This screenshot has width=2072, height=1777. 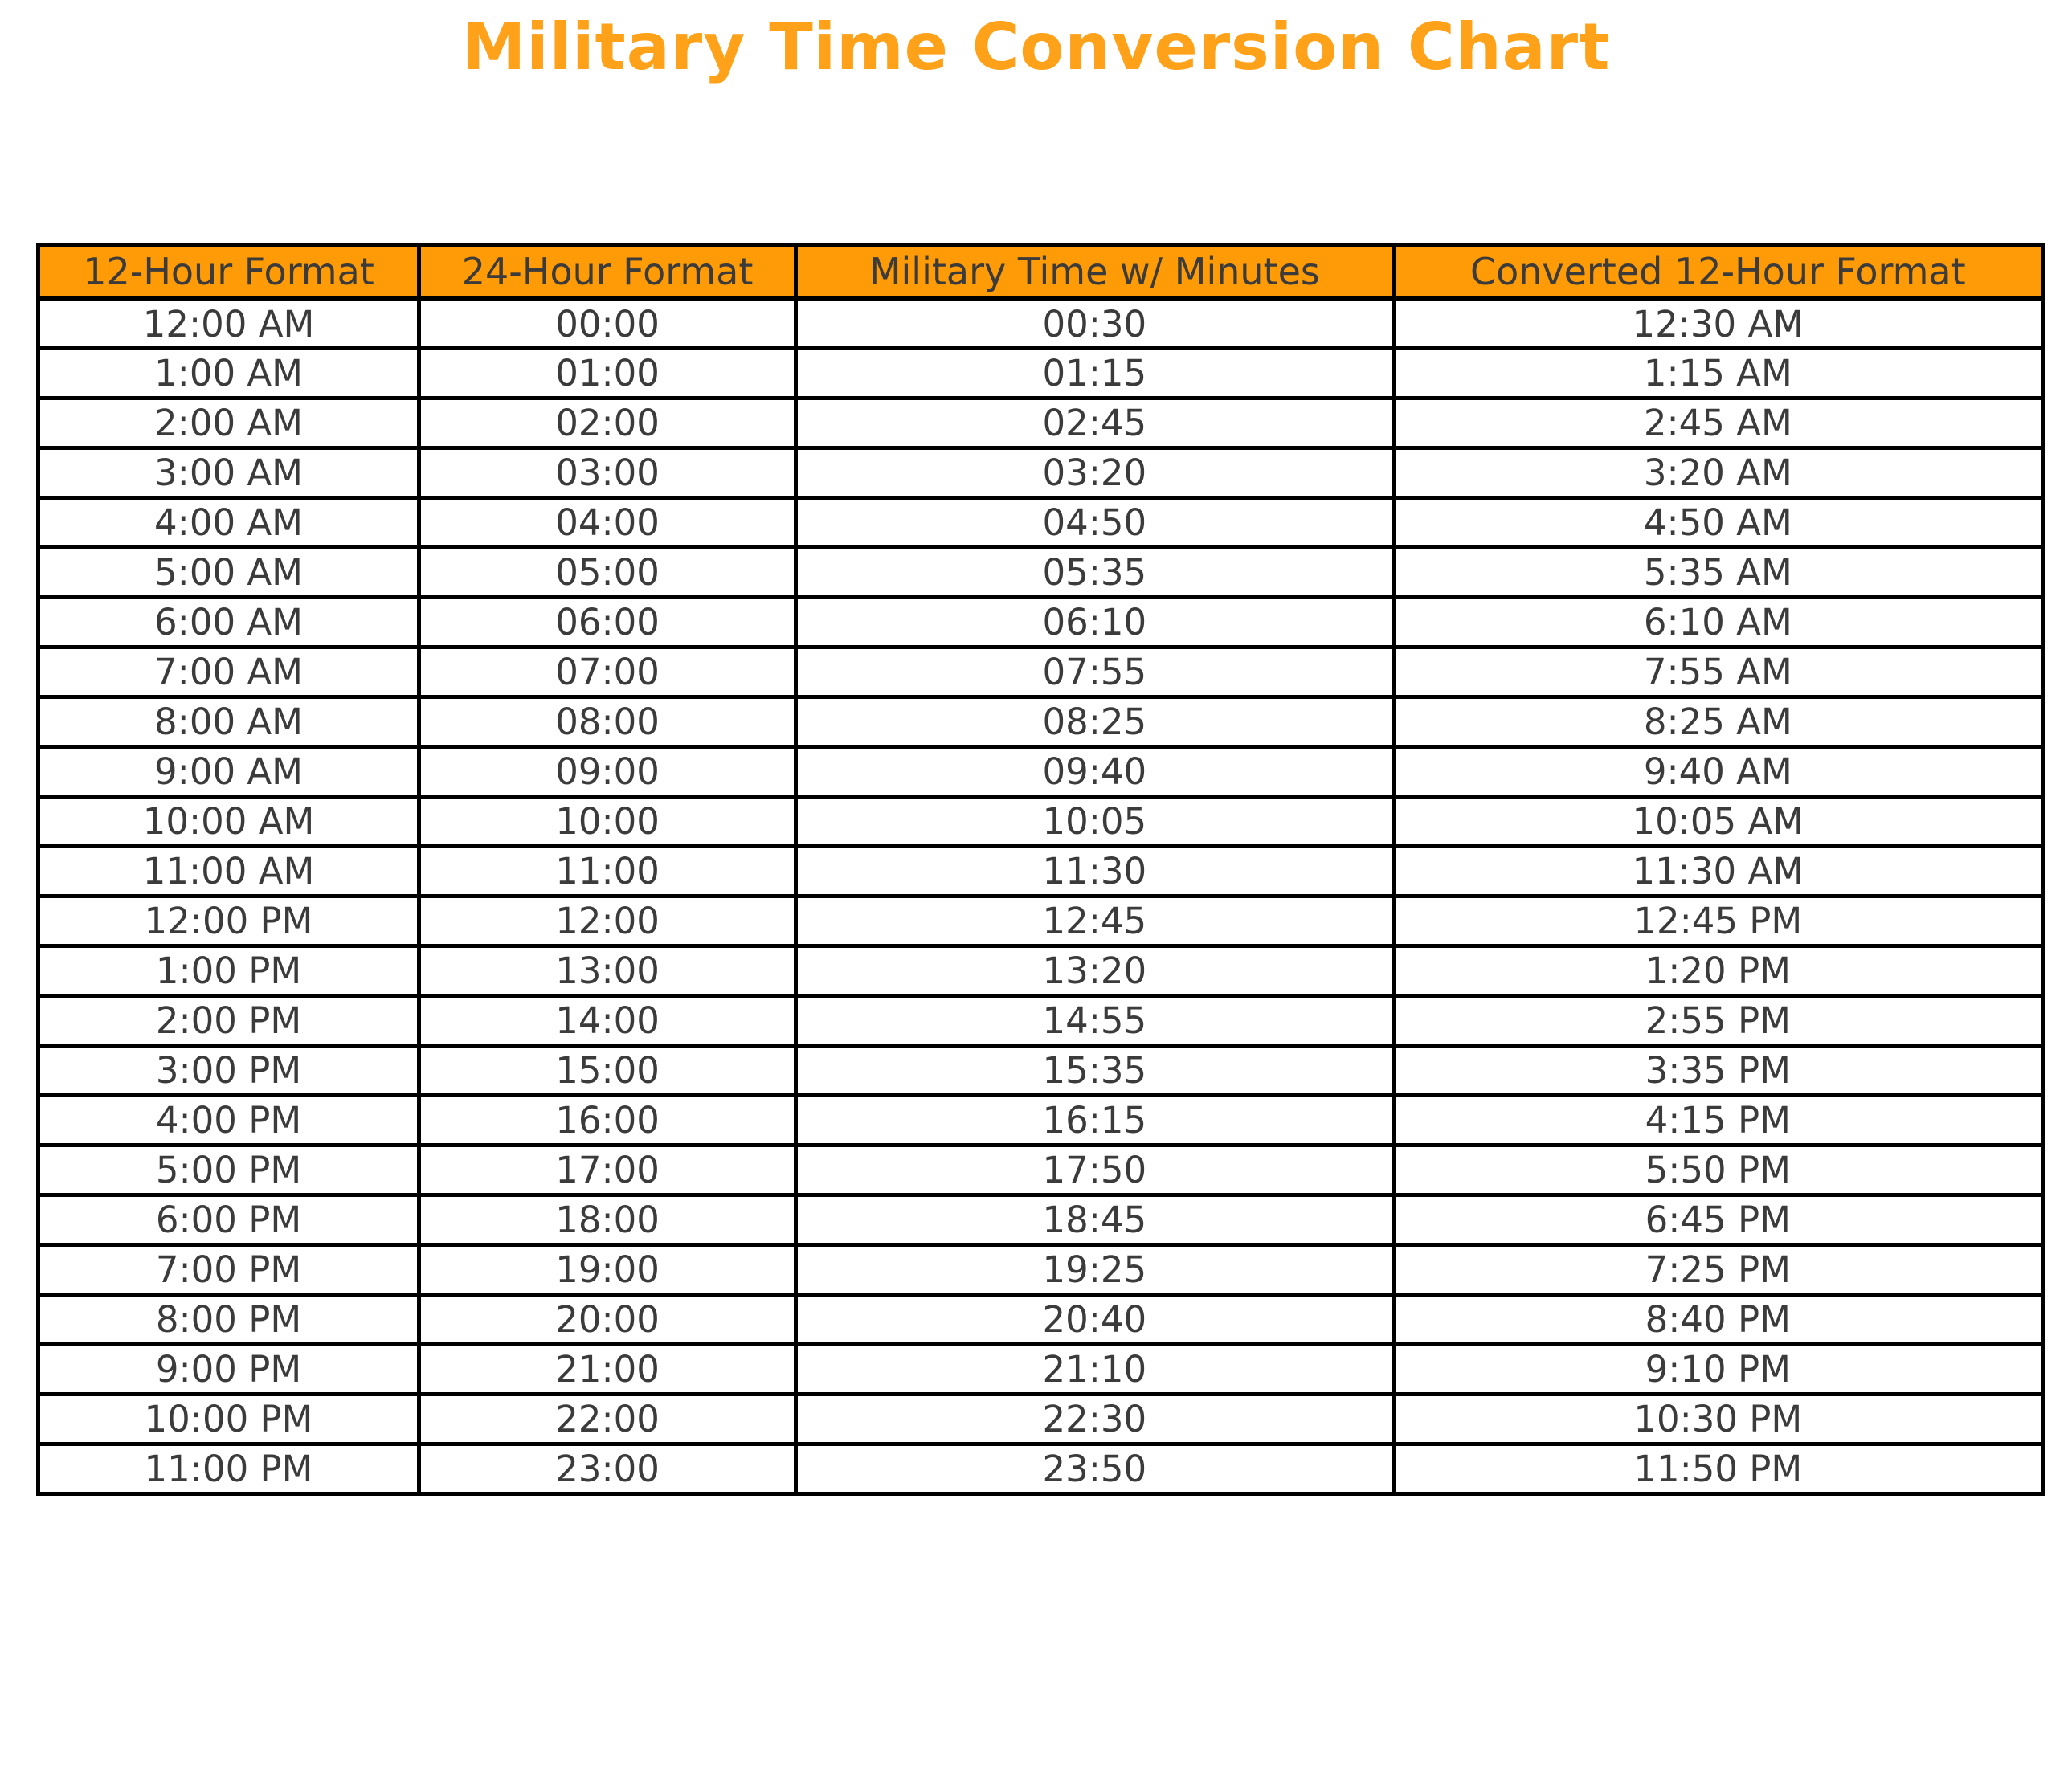 I want to click on table-cell: 21:00, so click(x=608, y=1369).